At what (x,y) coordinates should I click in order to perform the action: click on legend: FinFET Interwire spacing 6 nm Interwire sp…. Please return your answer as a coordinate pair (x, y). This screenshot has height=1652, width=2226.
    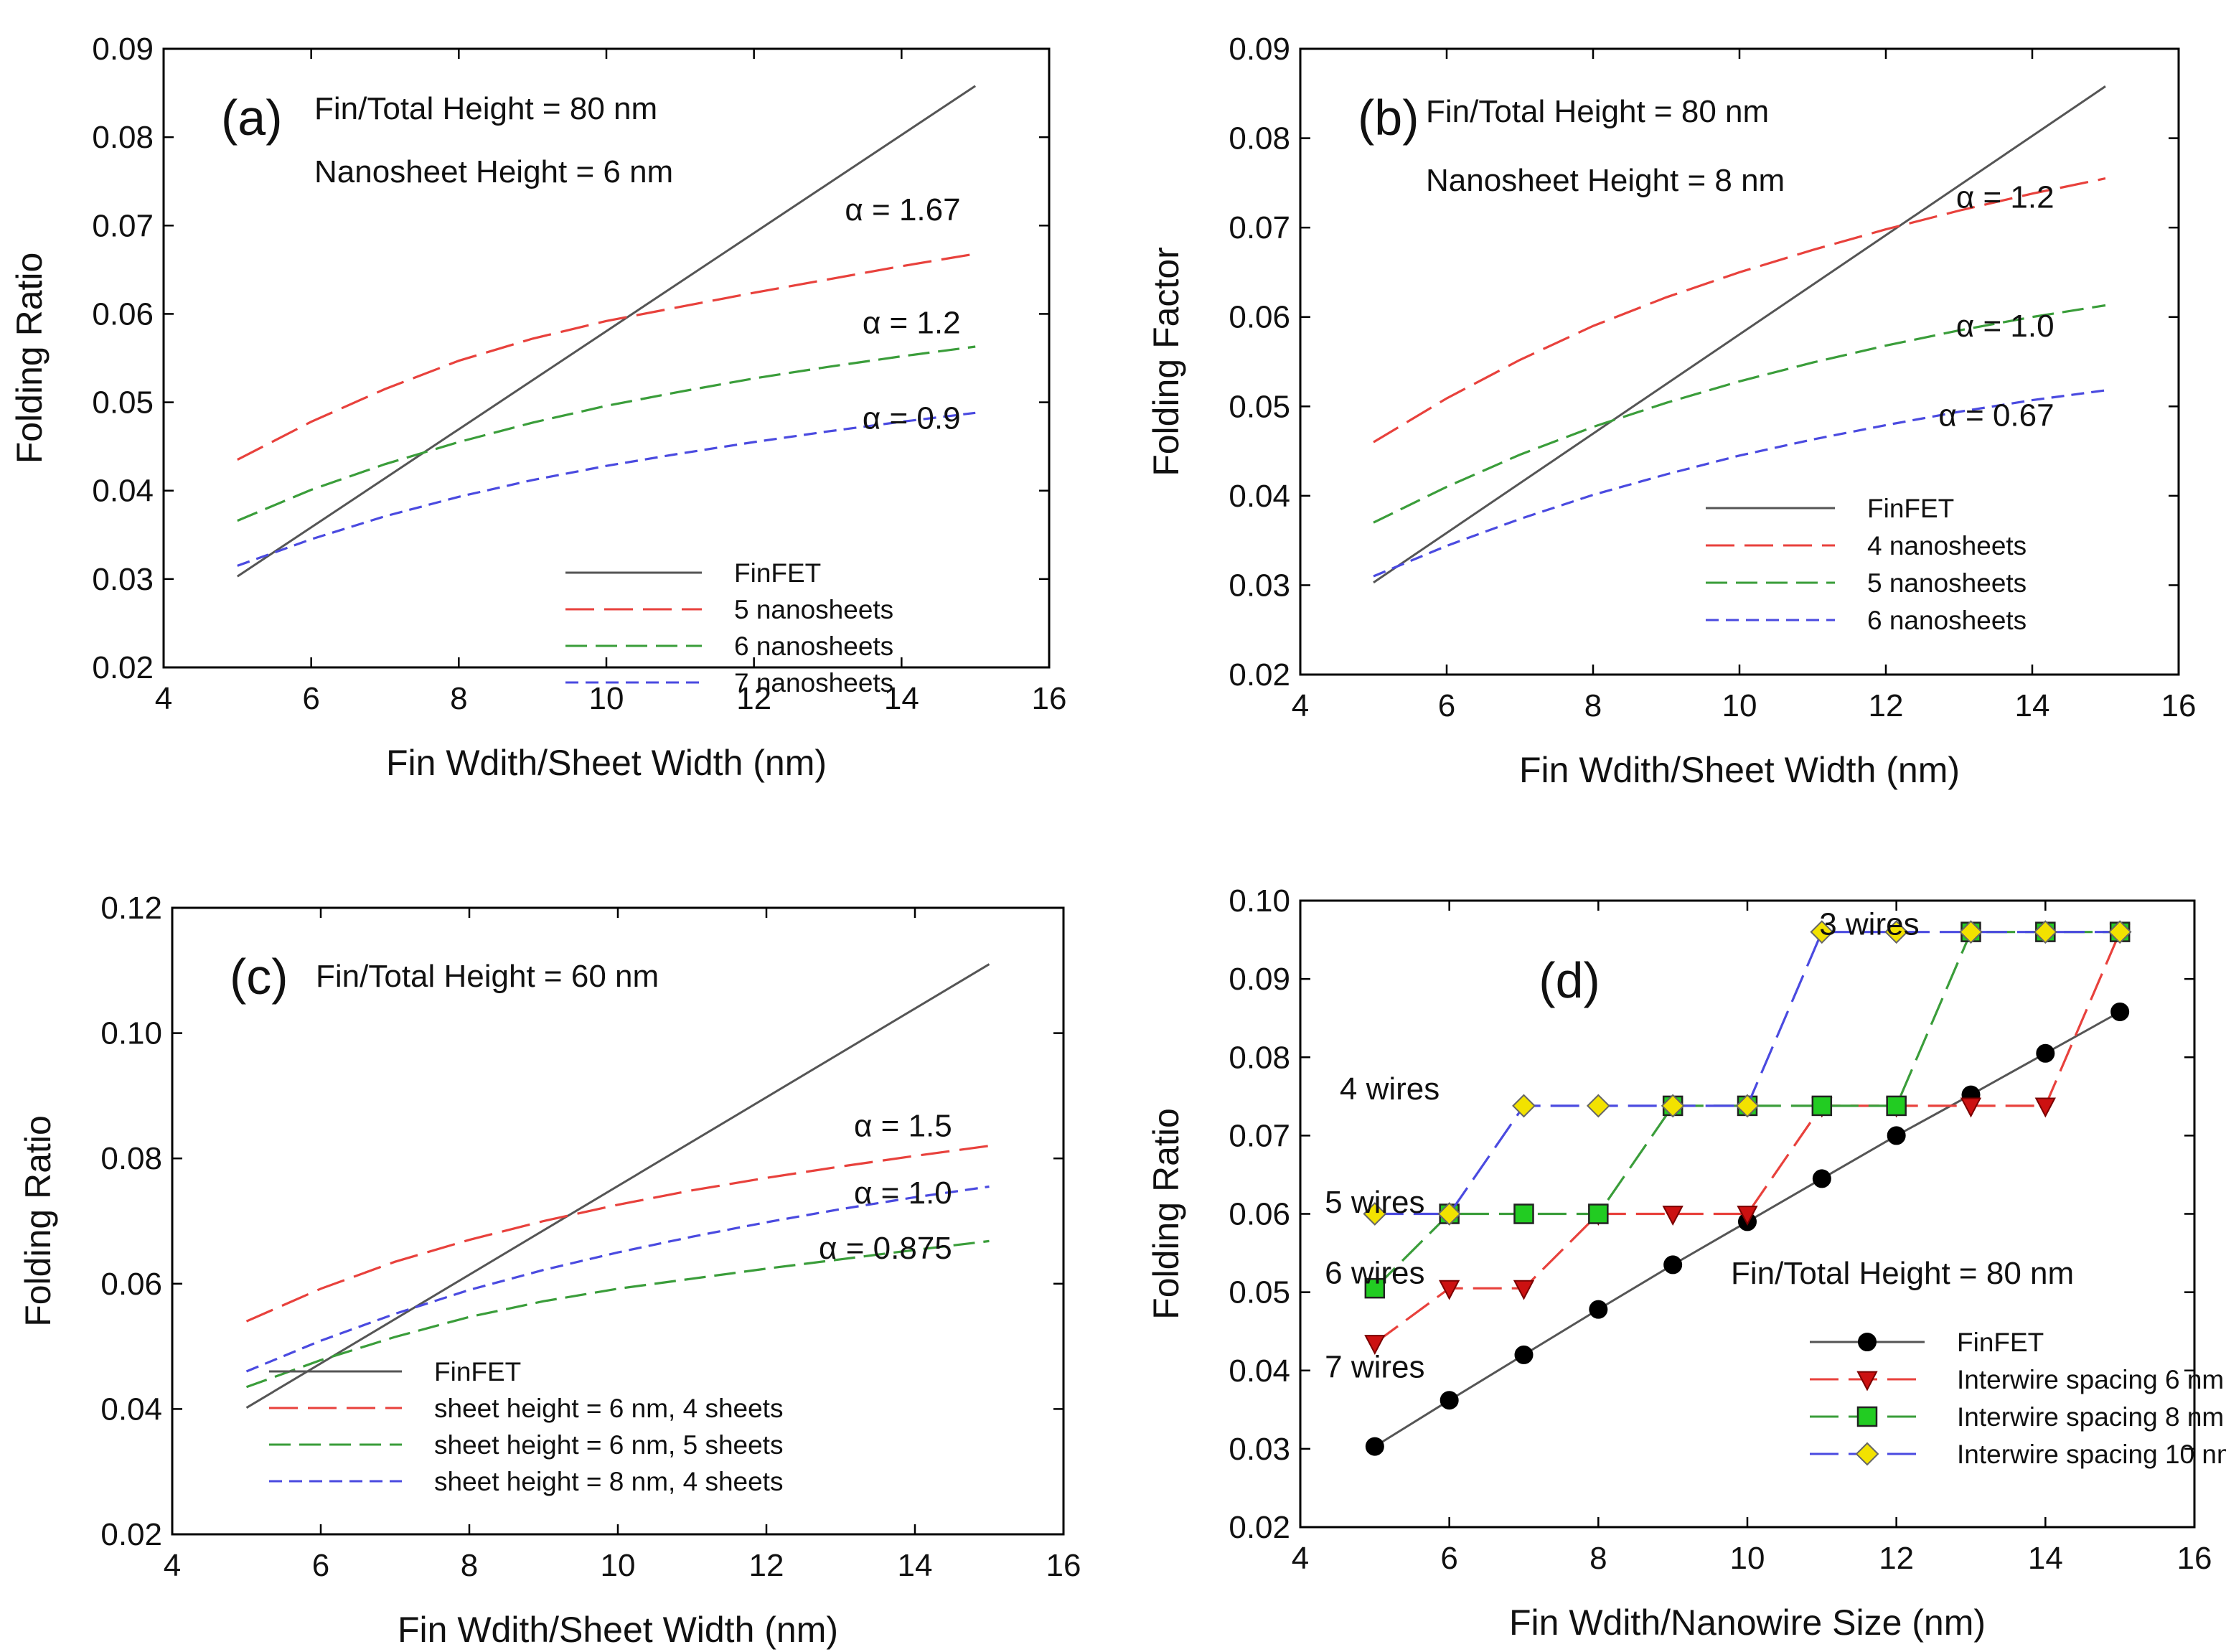
    Looking at the image, I should click on (2018, 1398).